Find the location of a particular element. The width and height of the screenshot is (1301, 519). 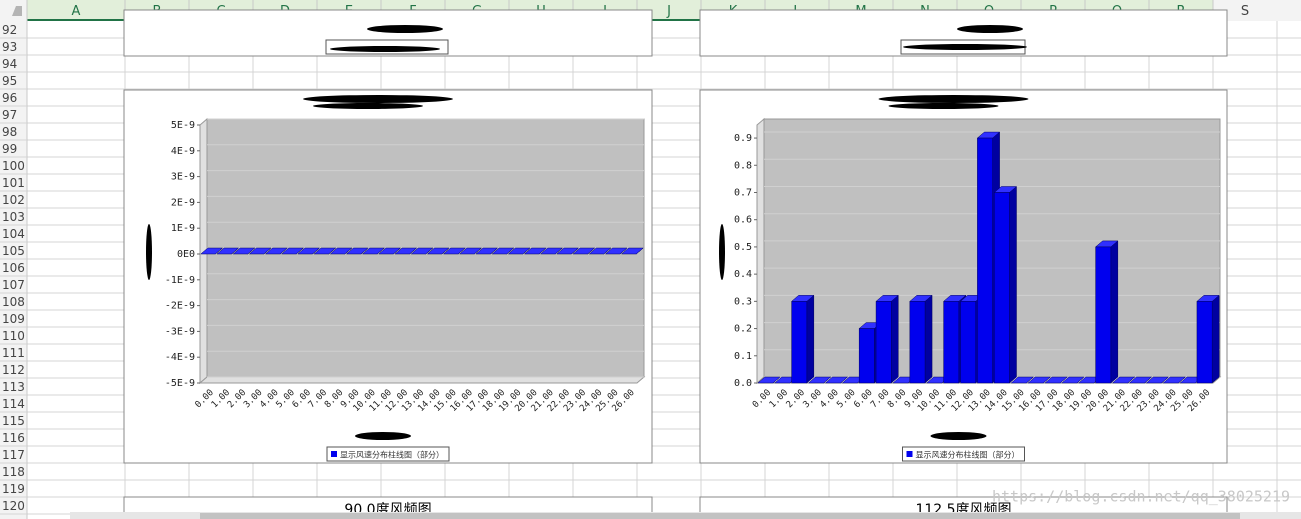

row-header: 106 is located at coordinates (13, 268).